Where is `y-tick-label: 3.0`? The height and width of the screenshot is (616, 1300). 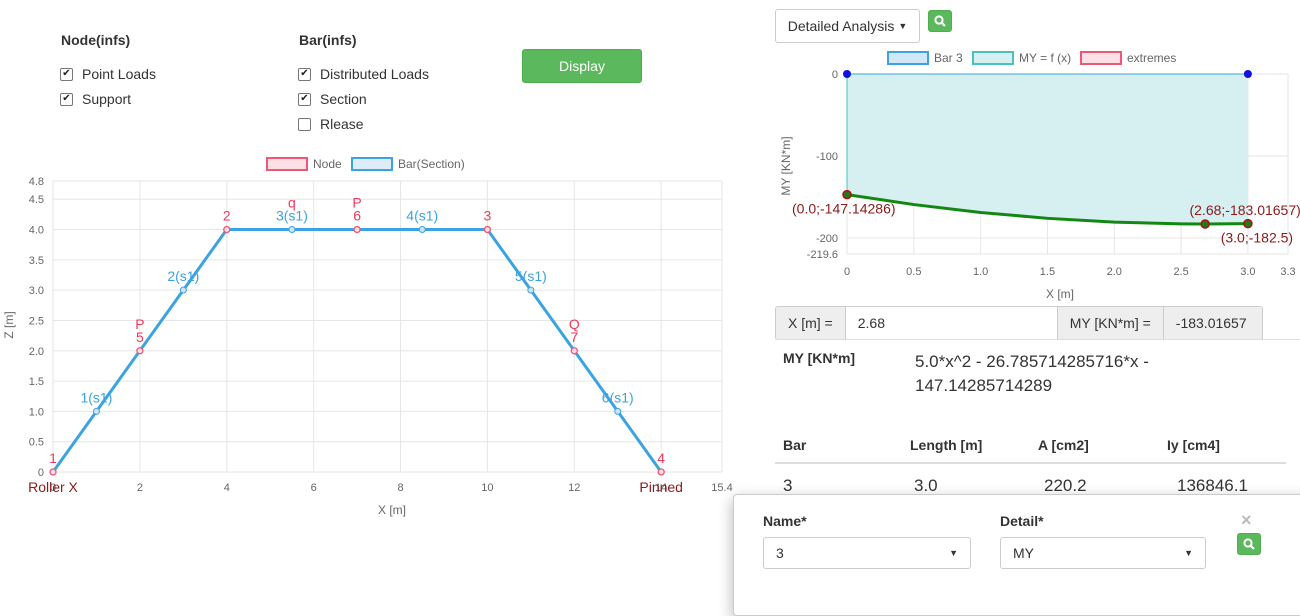
y-tick-label: 3.0 is located at coordinates (36, 291).